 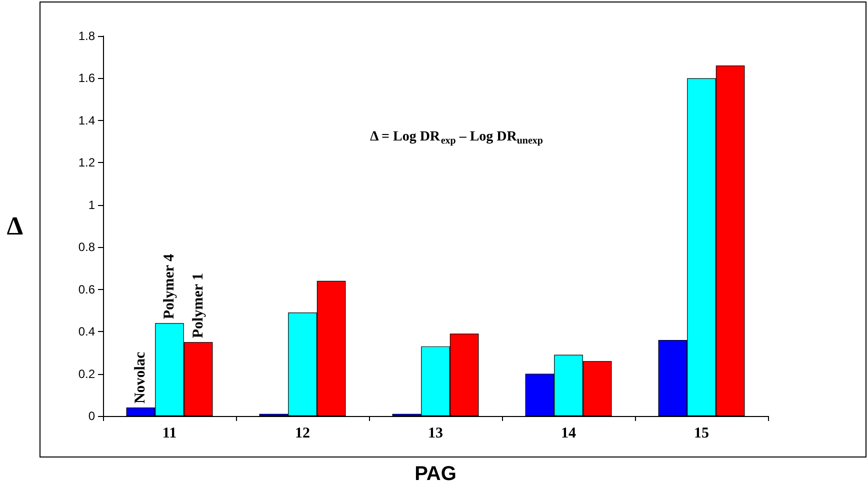 What do you see at coordinates (87, 36) in the screenshot?
I see `y-tick-label: 1.8` at bounding box center [87, 36].